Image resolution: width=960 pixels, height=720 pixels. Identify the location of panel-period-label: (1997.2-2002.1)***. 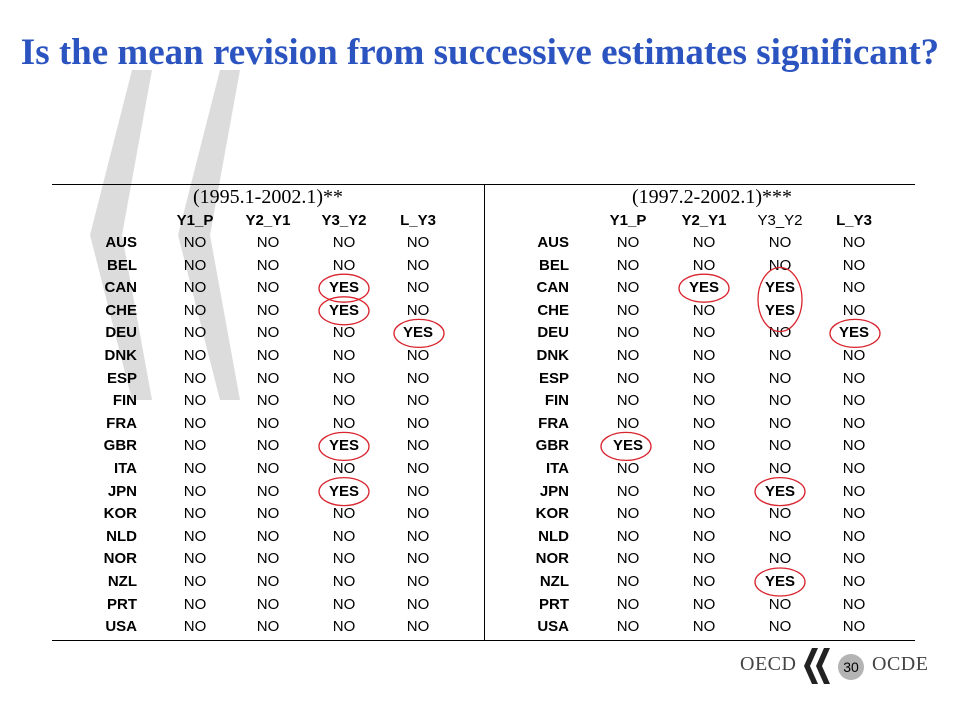
(712, 197).